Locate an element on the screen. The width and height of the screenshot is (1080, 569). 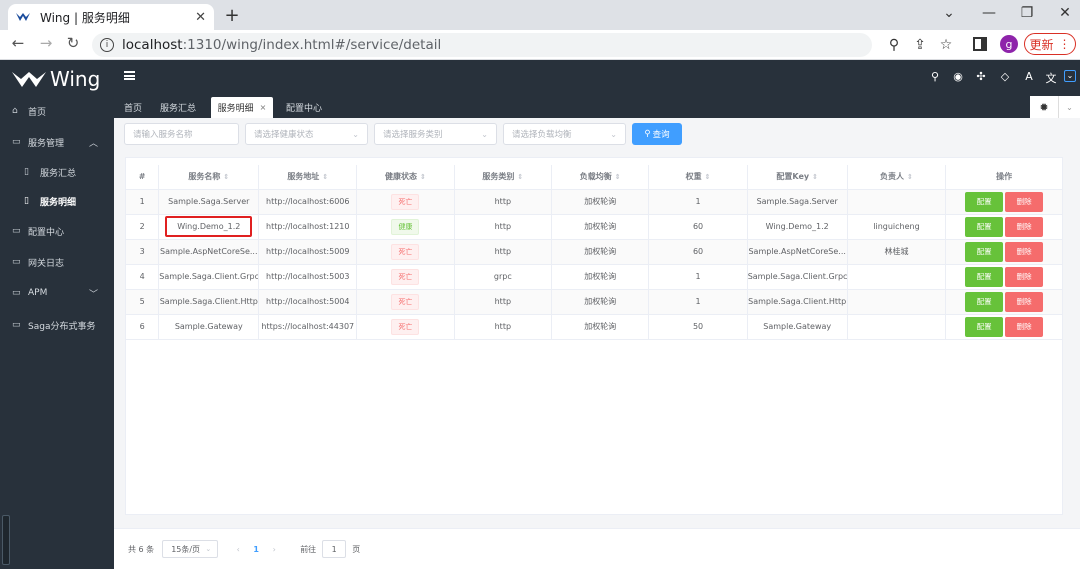
font-size-icon: A is located at coordinates (1029, 76).